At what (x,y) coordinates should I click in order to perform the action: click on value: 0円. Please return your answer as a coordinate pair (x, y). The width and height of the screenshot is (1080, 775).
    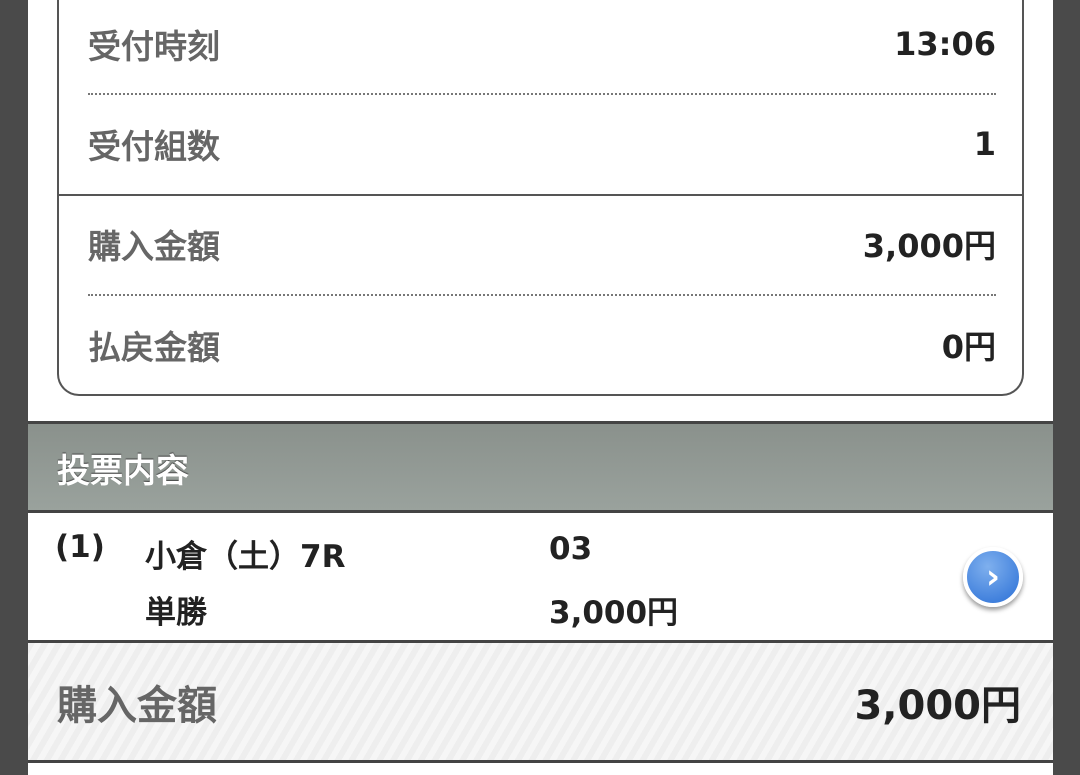
    Looking at the image, I should click on (968, 347).